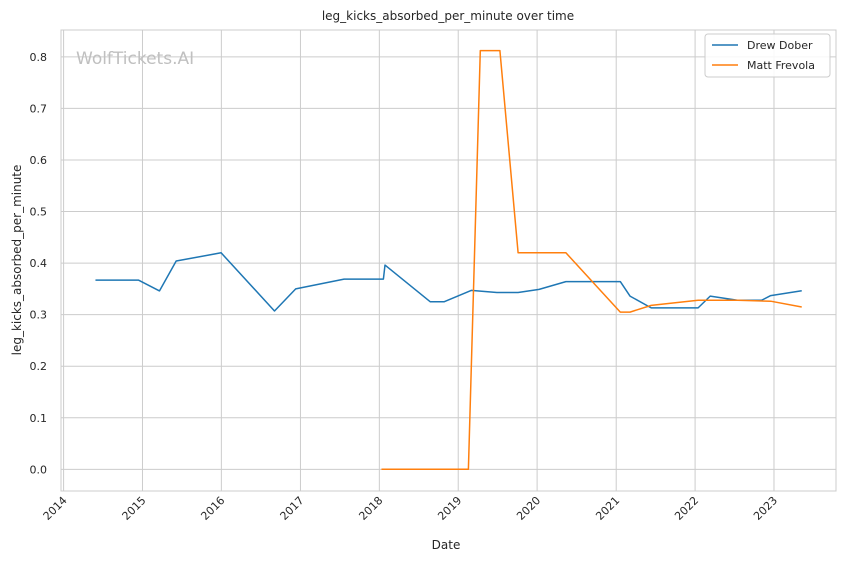 The height and width of the screenshot is (561, 844). I want to click on y-tick-labels: 0.0 0.1 0.2 0.3 0.4 0.5 0.6 0.7 0.8, so click(39, 264).